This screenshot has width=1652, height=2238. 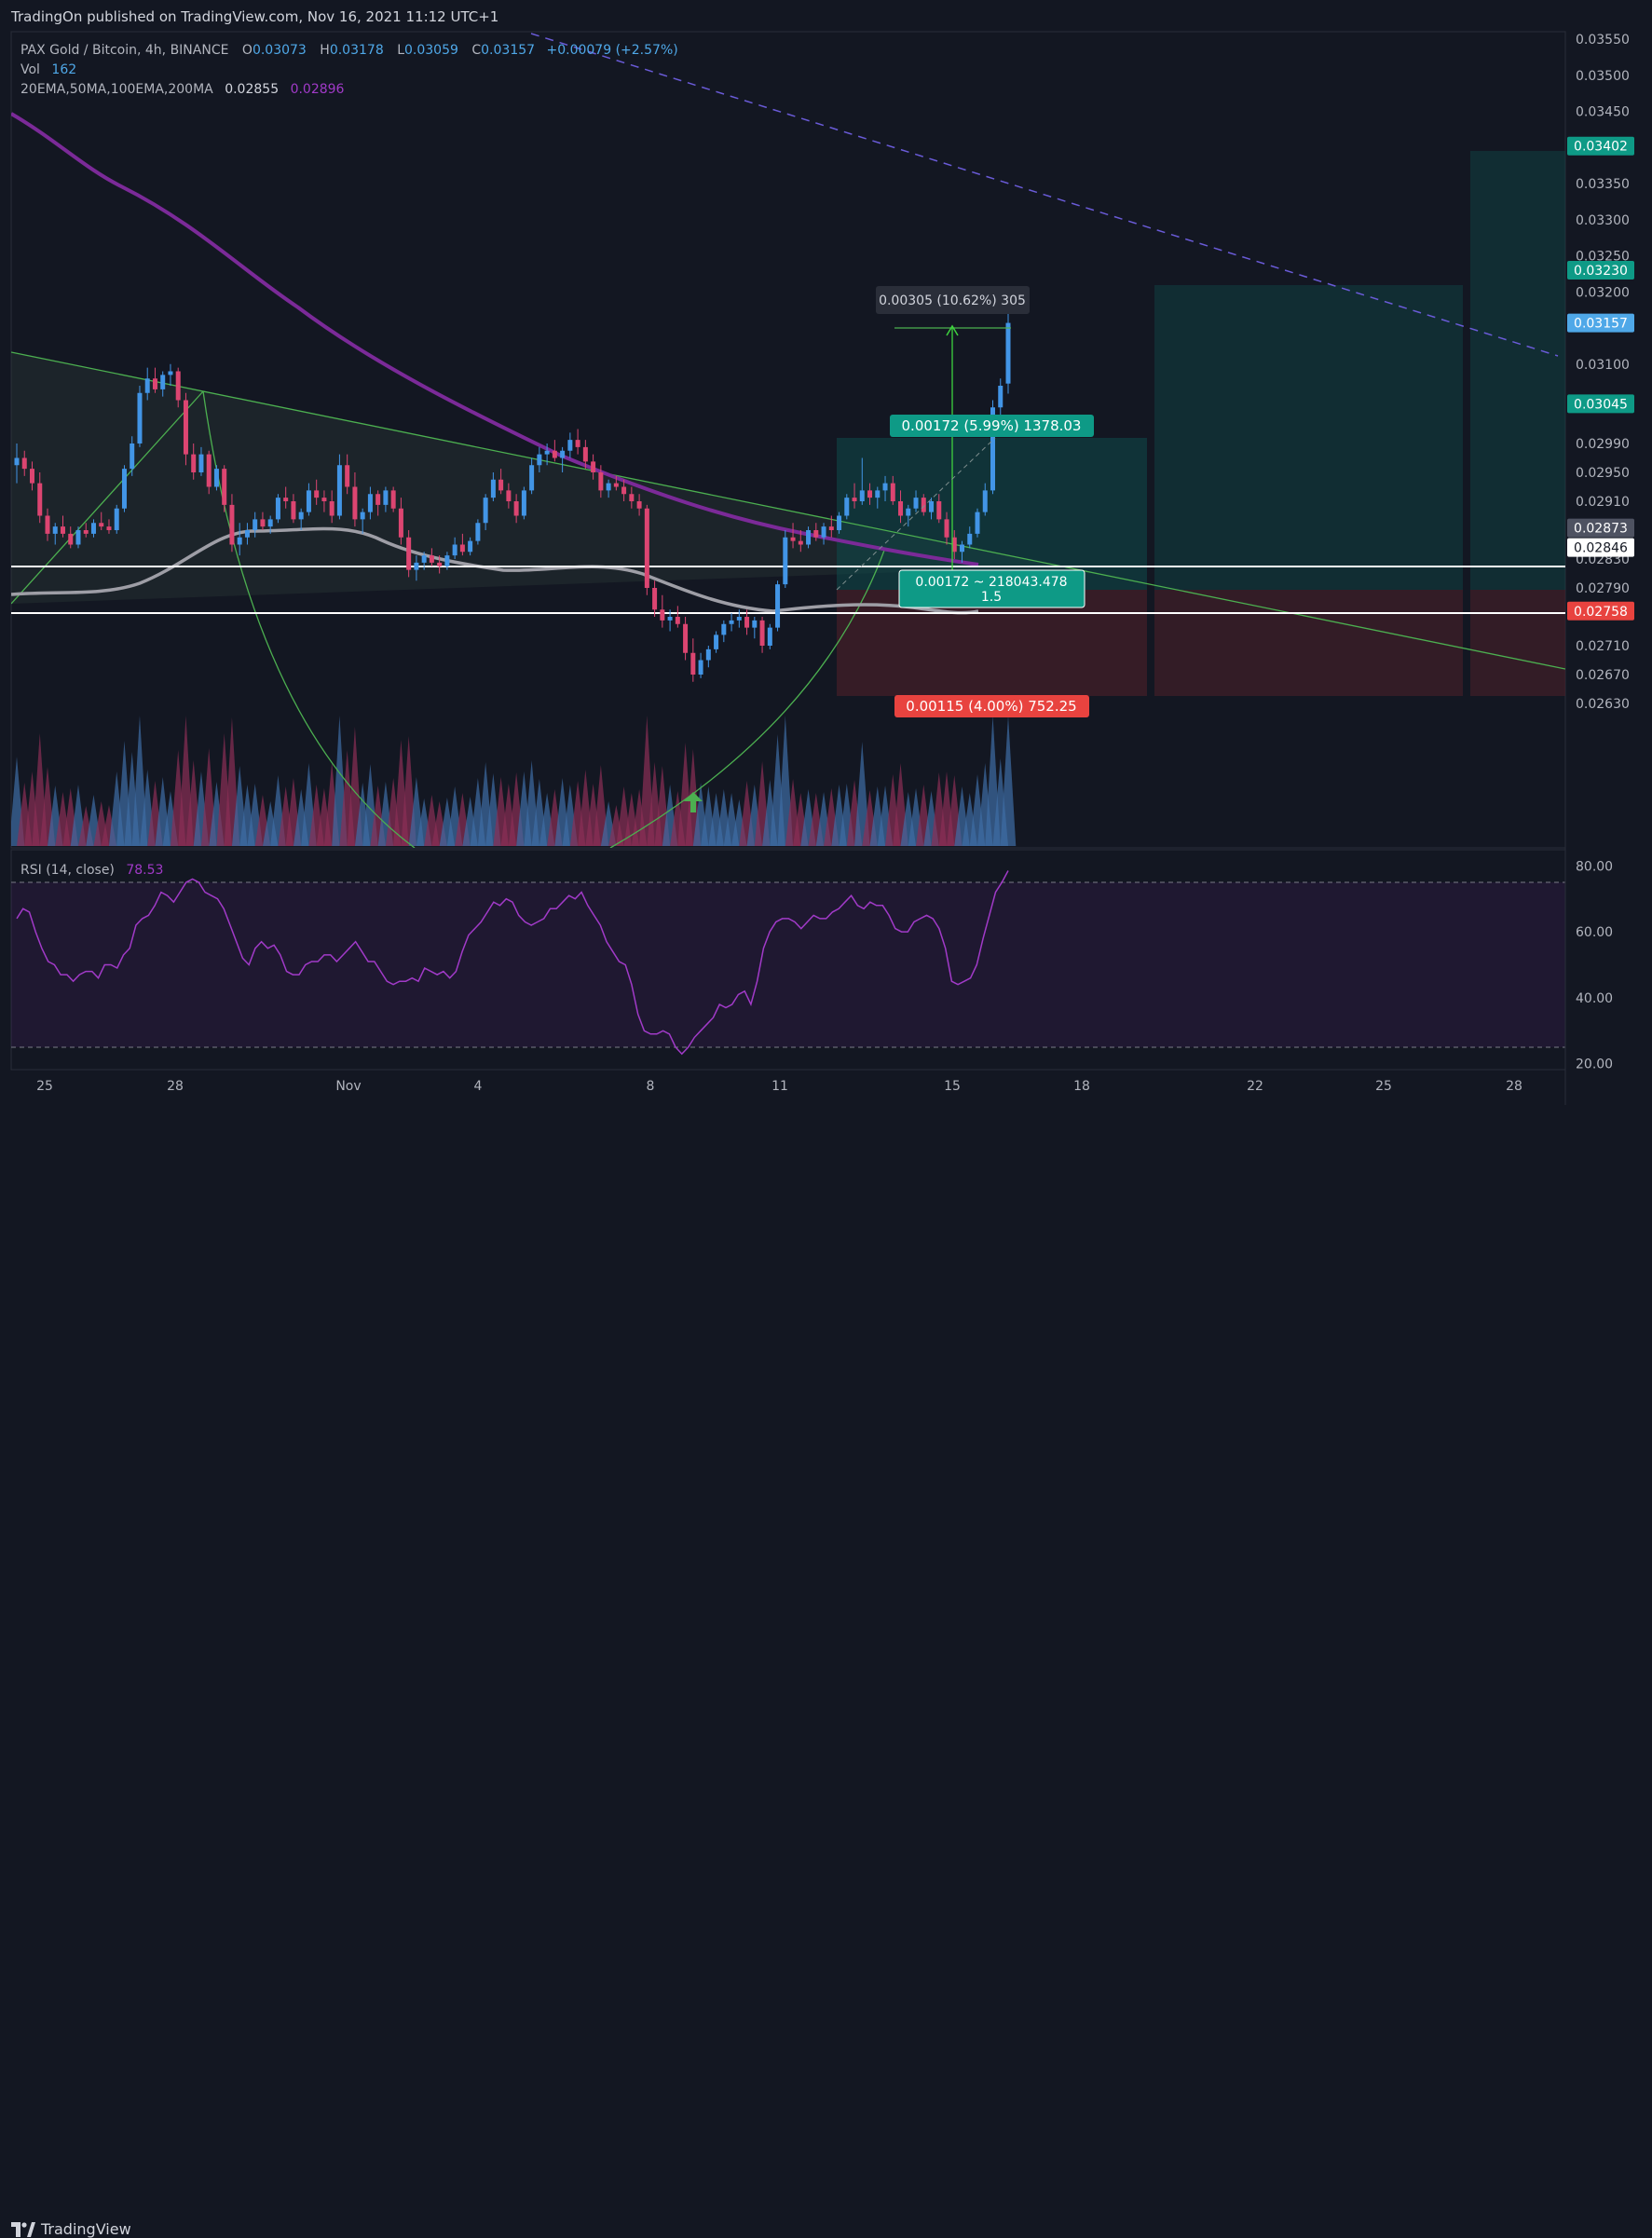 I want to click on entry-label-line1: 0.00172 ~ 218043.478, so click(x=991, y=582).